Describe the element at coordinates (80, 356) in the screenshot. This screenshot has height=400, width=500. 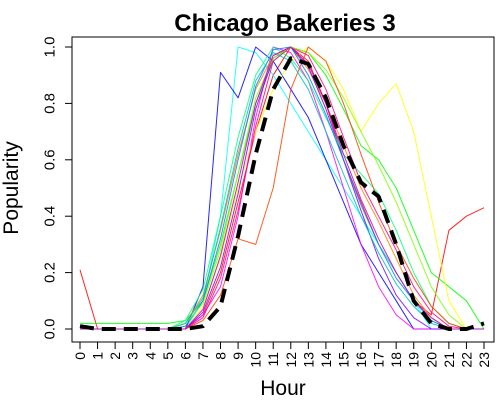
I see `x-tick-label: 0` at that location.